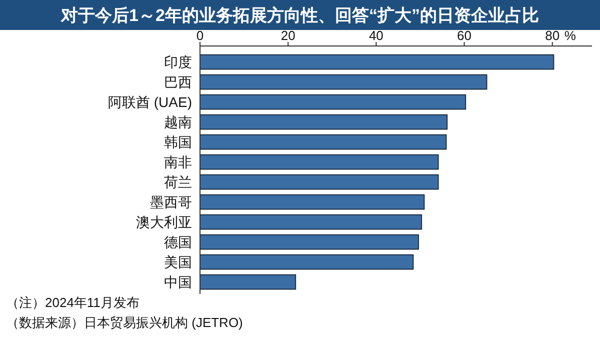 The width and height of the screenshot is (600, 343). Describe the element at coordinates (178, 182) in the screenshot. I see `y-tick-label: 荷兰` at that location.